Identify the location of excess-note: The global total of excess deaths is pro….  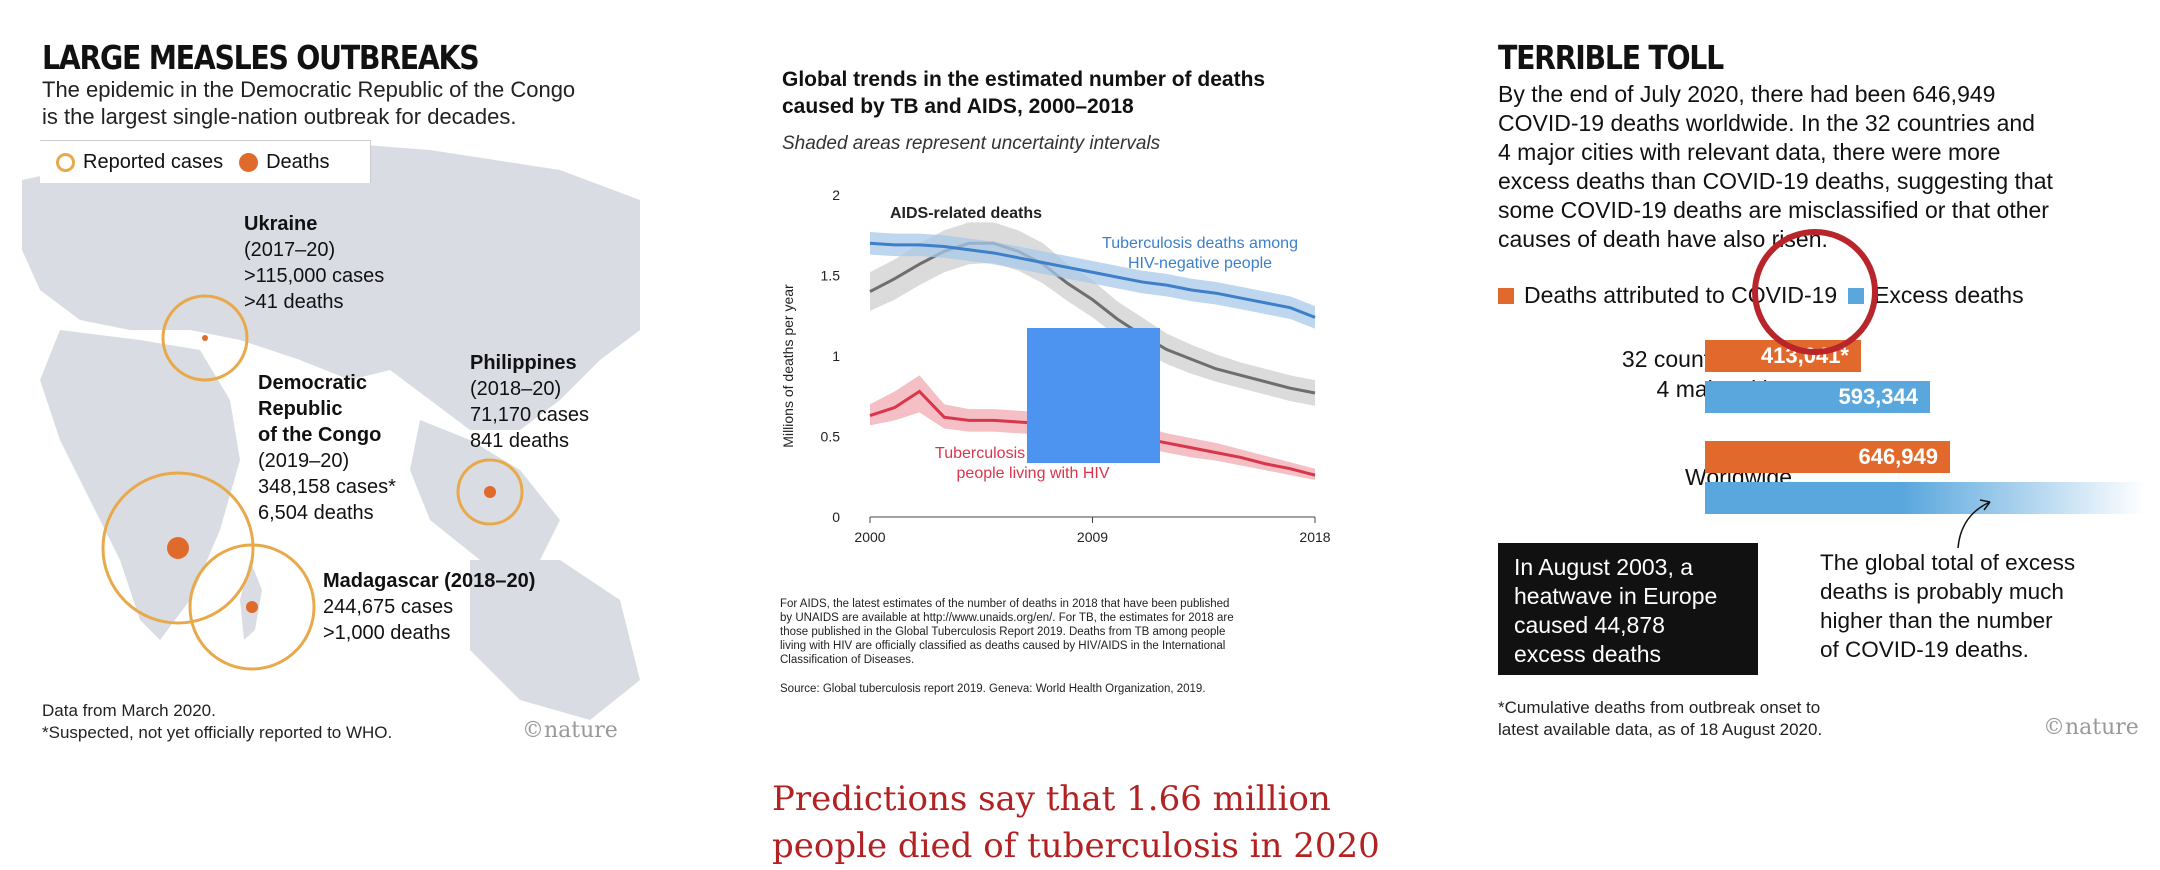
(1948, 606).